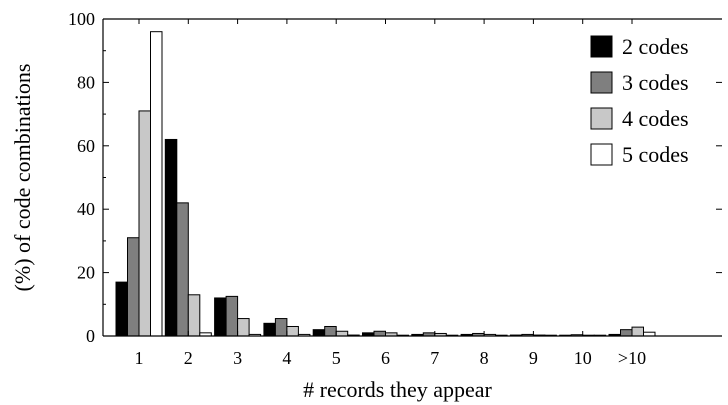  Describe the element at coordinates (639, 100) in the screenshot. I see `legend: 2 codes 3 codes 4 codes 5 codes` at that location.